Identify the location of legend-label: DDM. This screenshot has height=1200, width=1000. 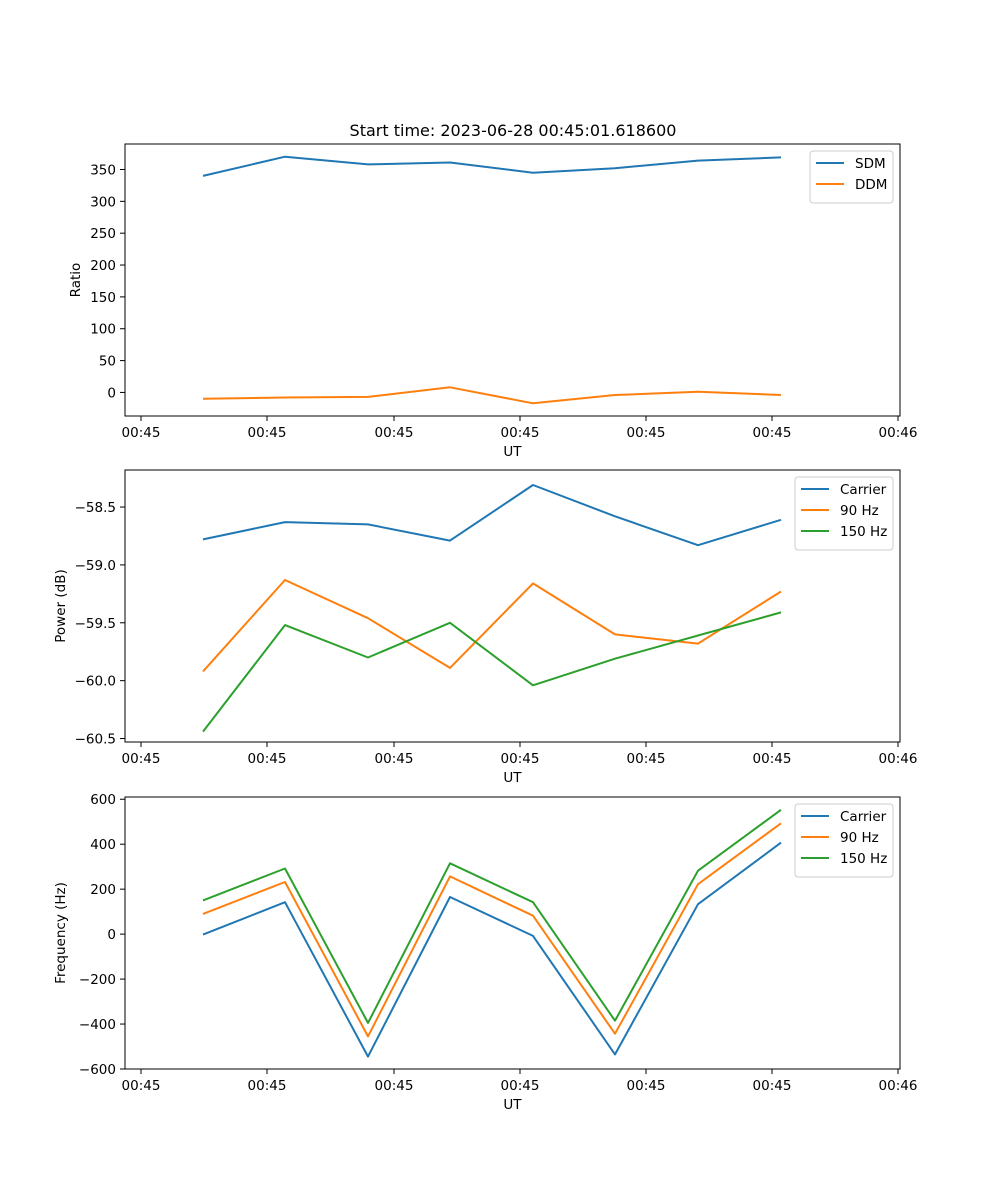
(871, 185).